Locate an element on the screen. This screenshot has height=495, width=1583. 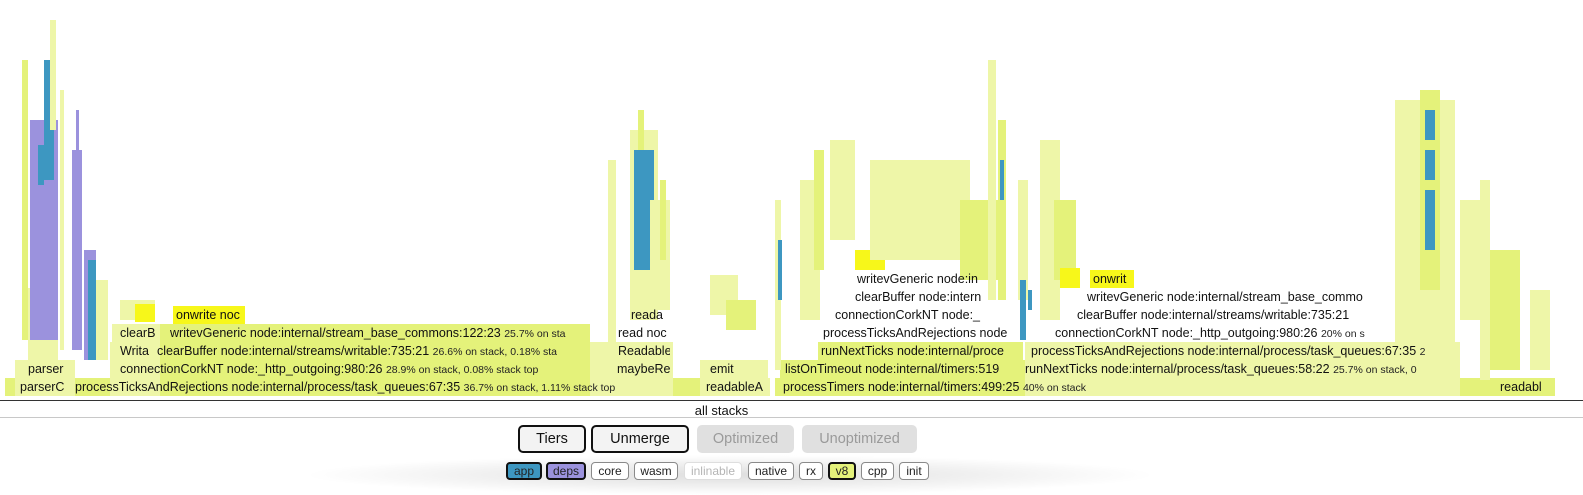
flame-frame-read-node: read noc is located at coordinates (642, 333).